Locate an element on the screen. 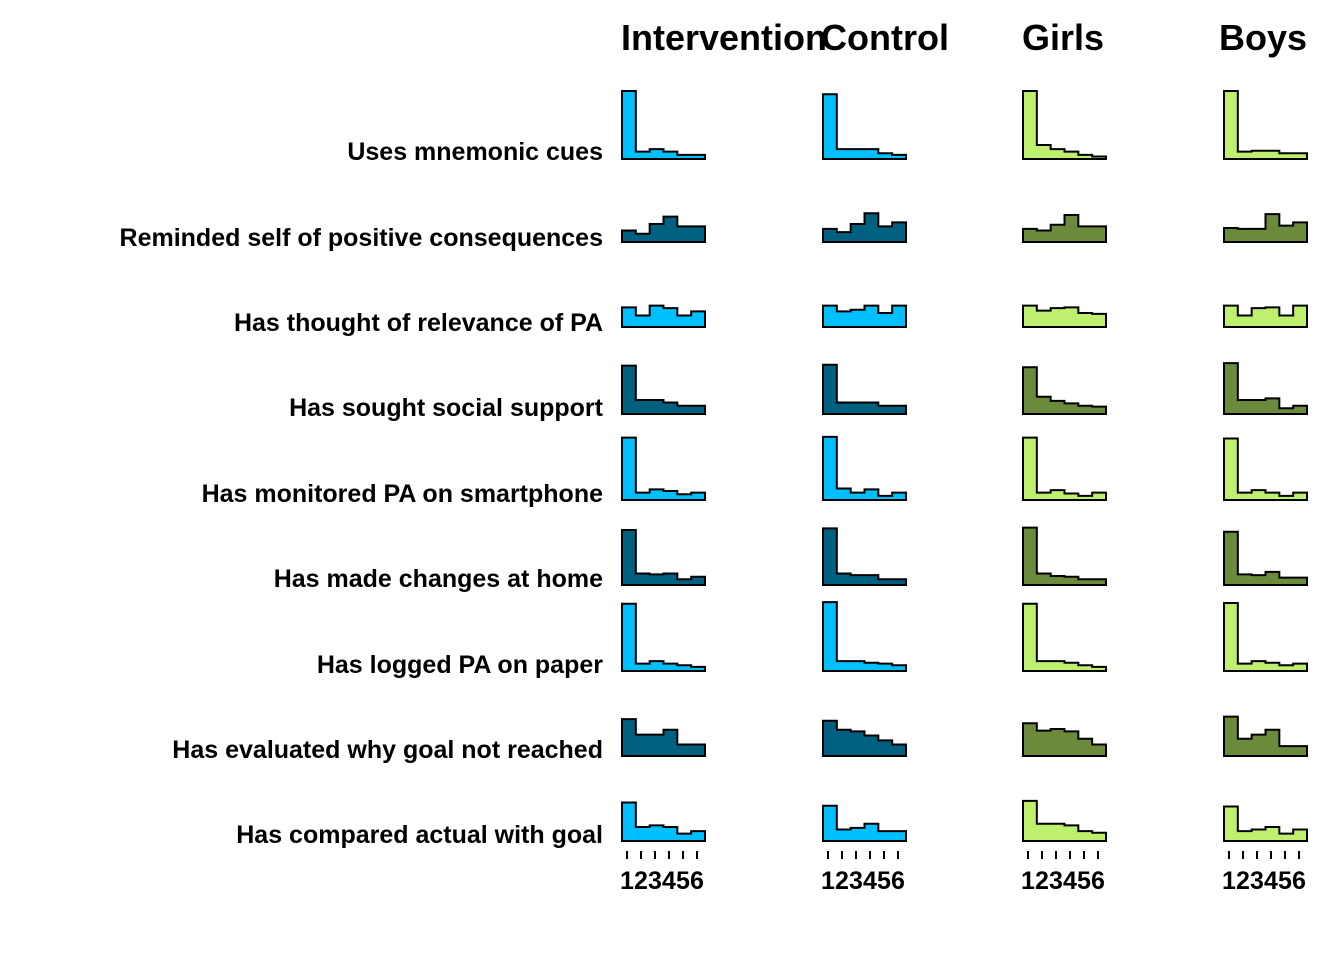 The width and height of the screenshot is (1344, 960). histogram-has-made-changes-at-home-boys is located at coordinates (1265, 558).